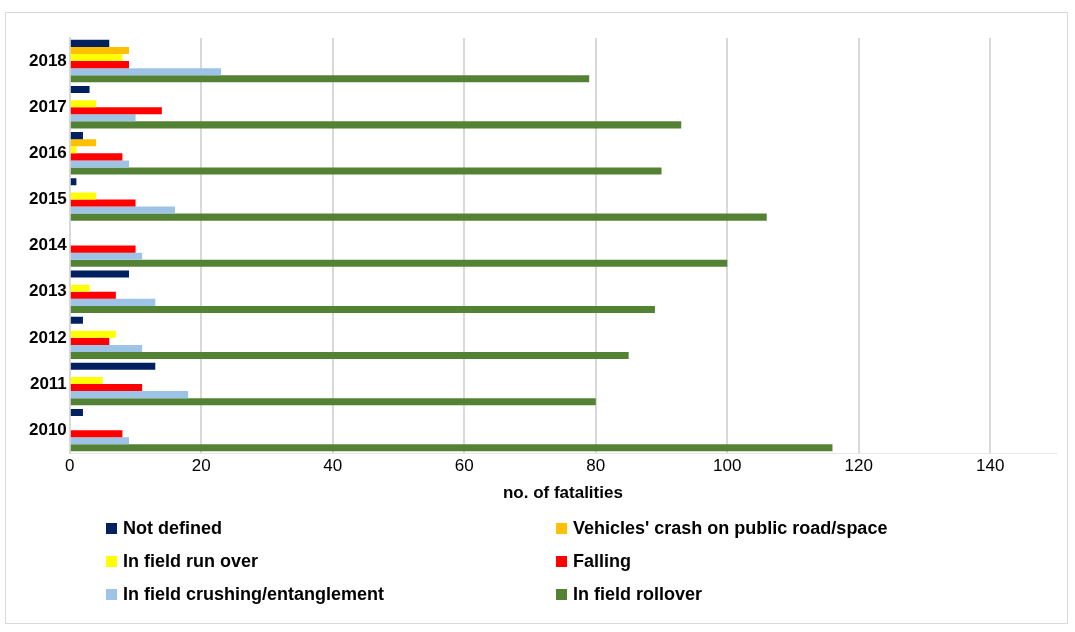  Describe the element at coordinates (858, 466) in the screenshot. I see `x-tick-label: 120` at that location.